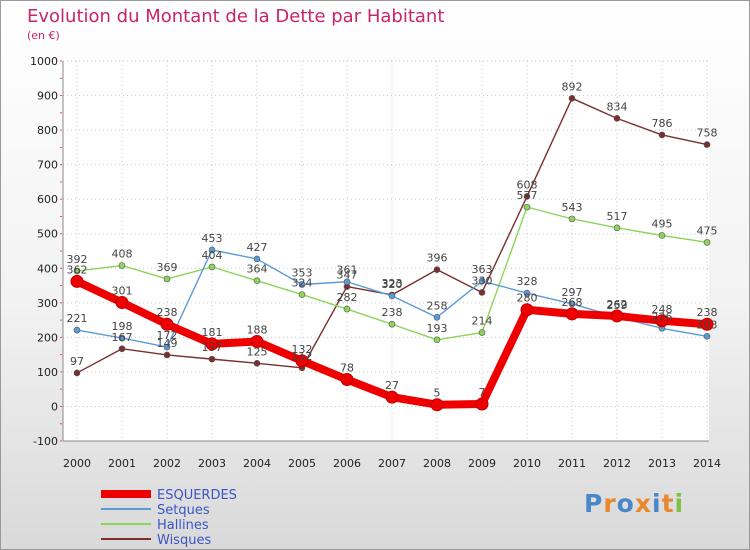  I want to click on data-label-wisques: 330, so click(482, 280).